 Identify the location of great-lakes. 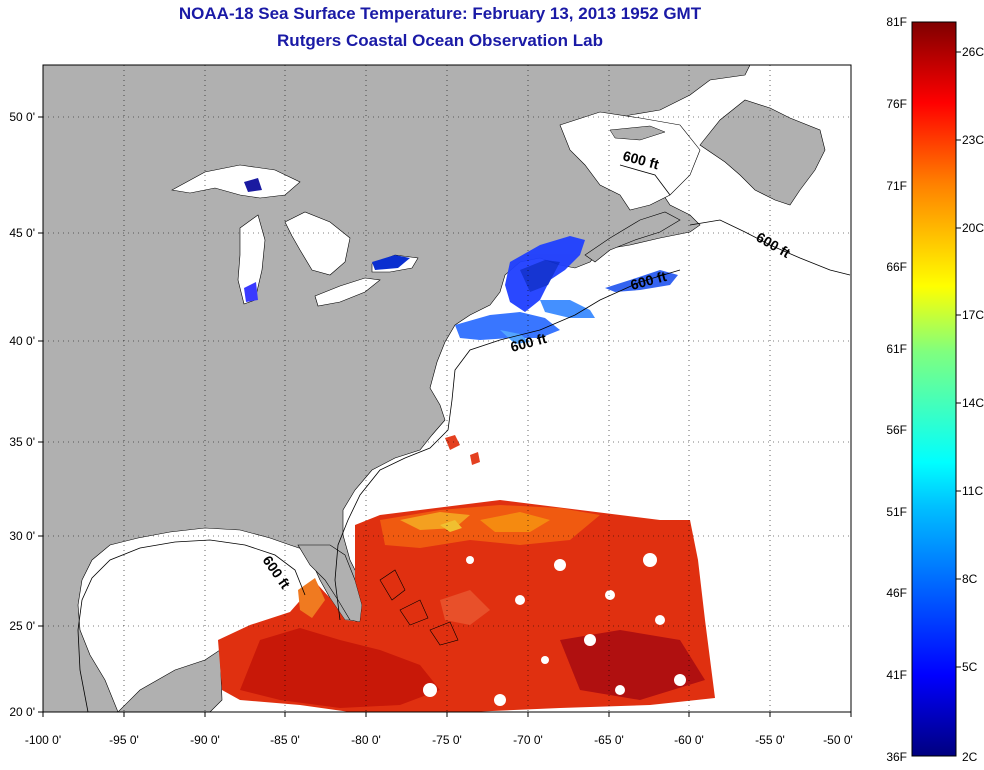
(295, 235).